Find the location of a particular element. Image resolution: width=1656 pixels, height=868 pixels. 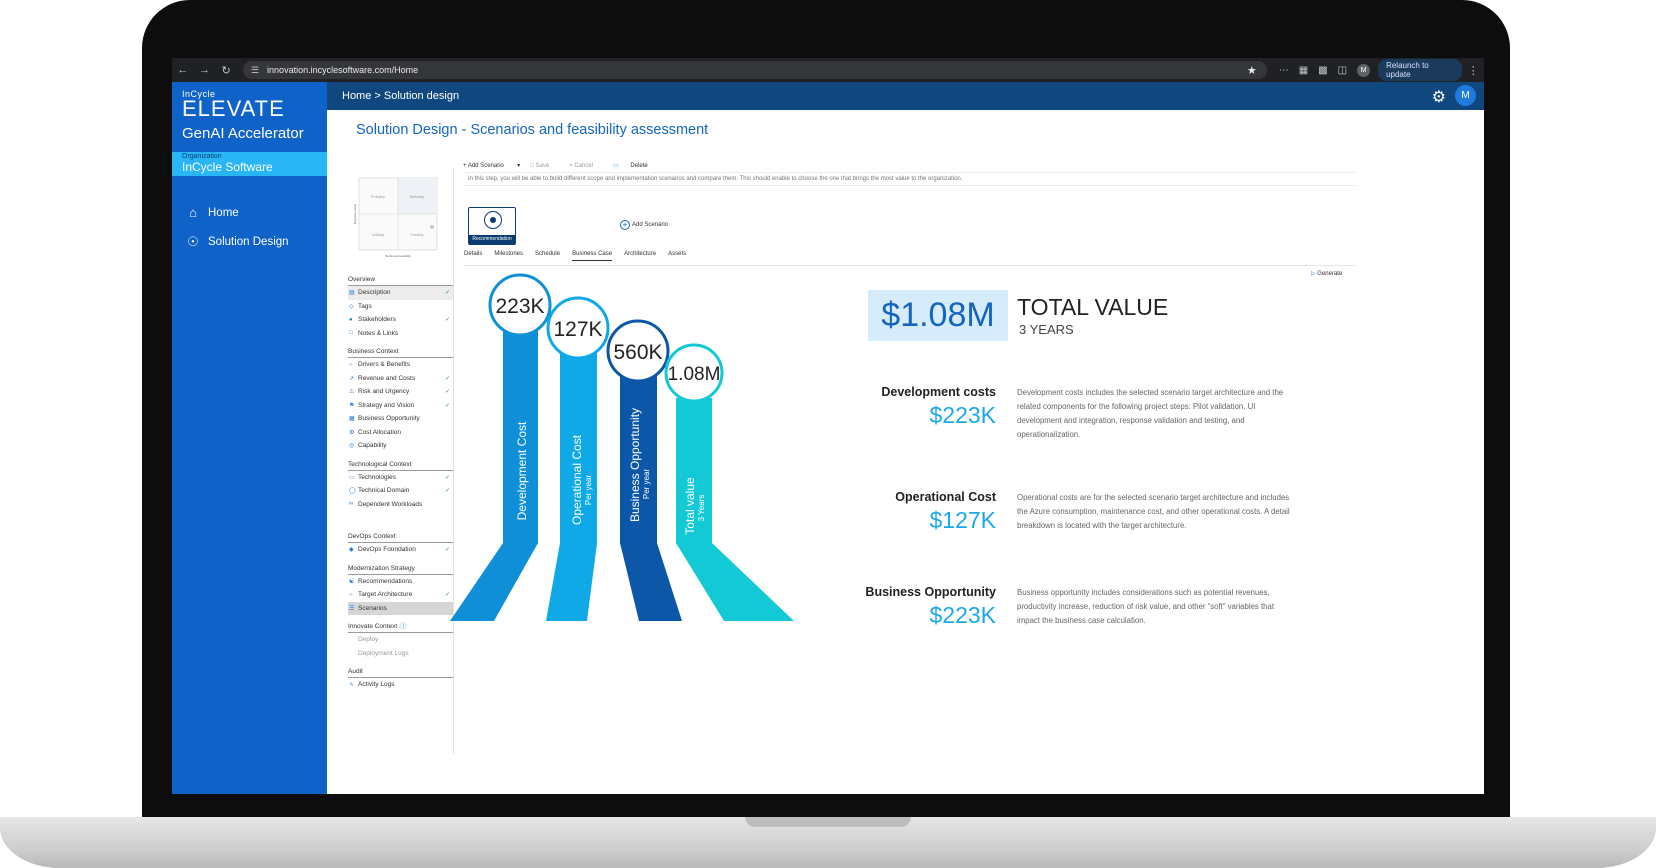

forward-icon: → is located at coordinates (204, 70).